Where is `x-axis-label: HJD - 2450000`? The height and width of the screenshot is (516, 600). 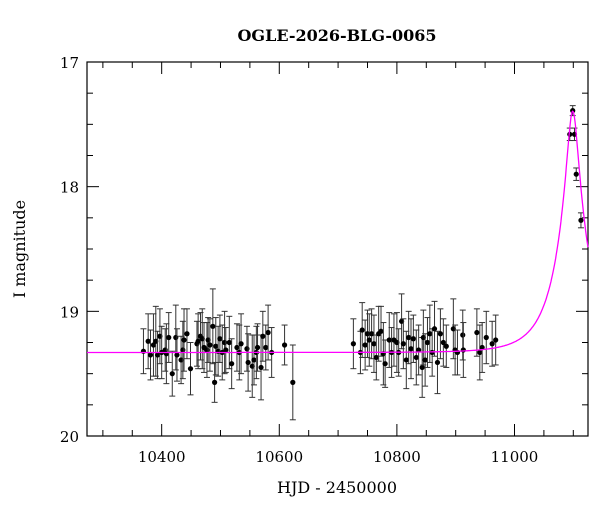
x-axis-label: HJD - 2450000 is located at coordinates (337, 487).